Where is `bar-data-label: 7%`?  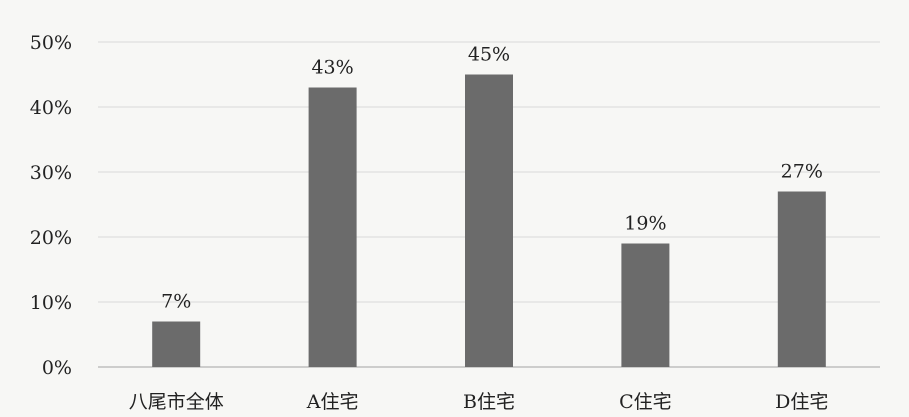 bar-data-label: 7% is located at coordinates (176, 302).